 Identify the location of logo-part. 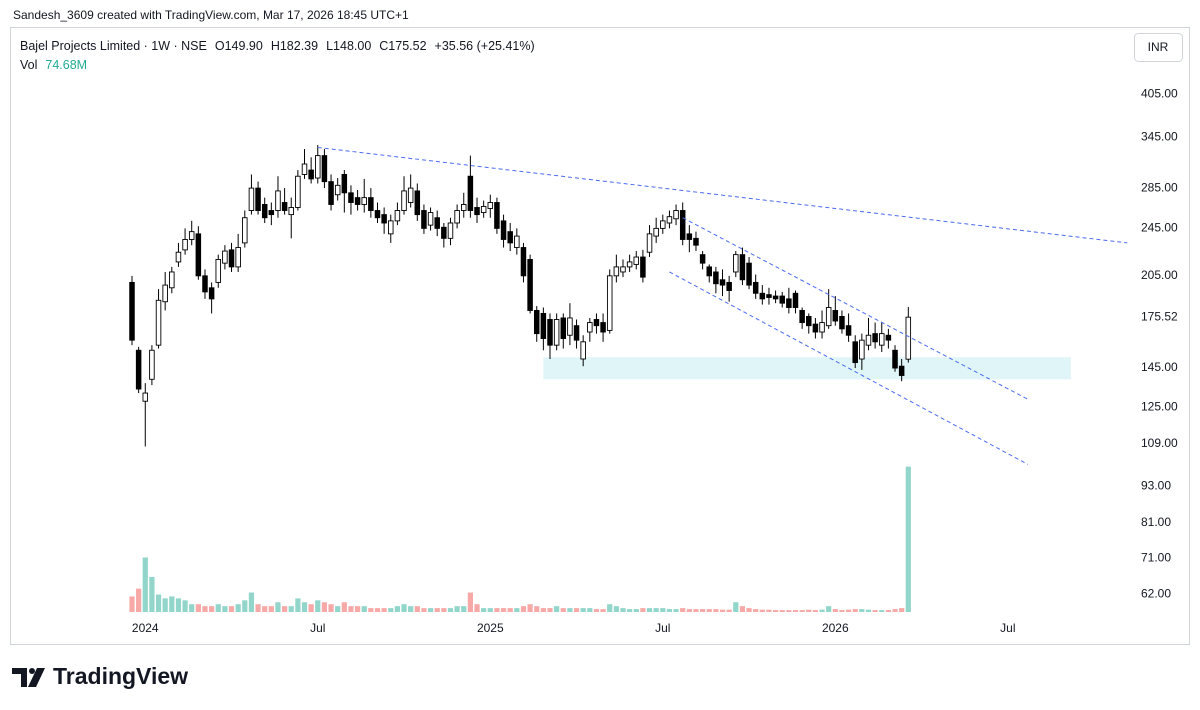
(36, 677).